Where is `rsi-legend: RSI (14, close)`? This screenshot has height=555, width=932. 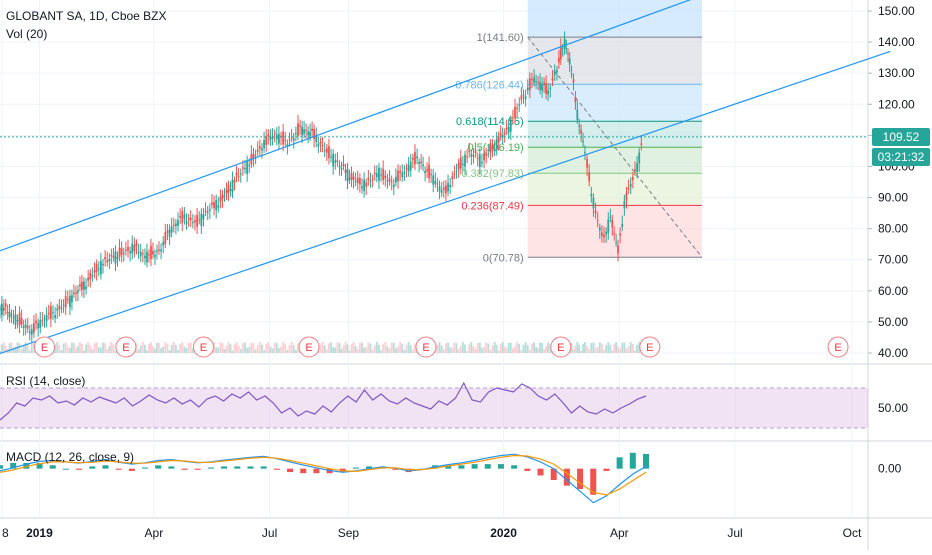
rsi-legend: RSI (14, close) is located at coordinates (46, 381).